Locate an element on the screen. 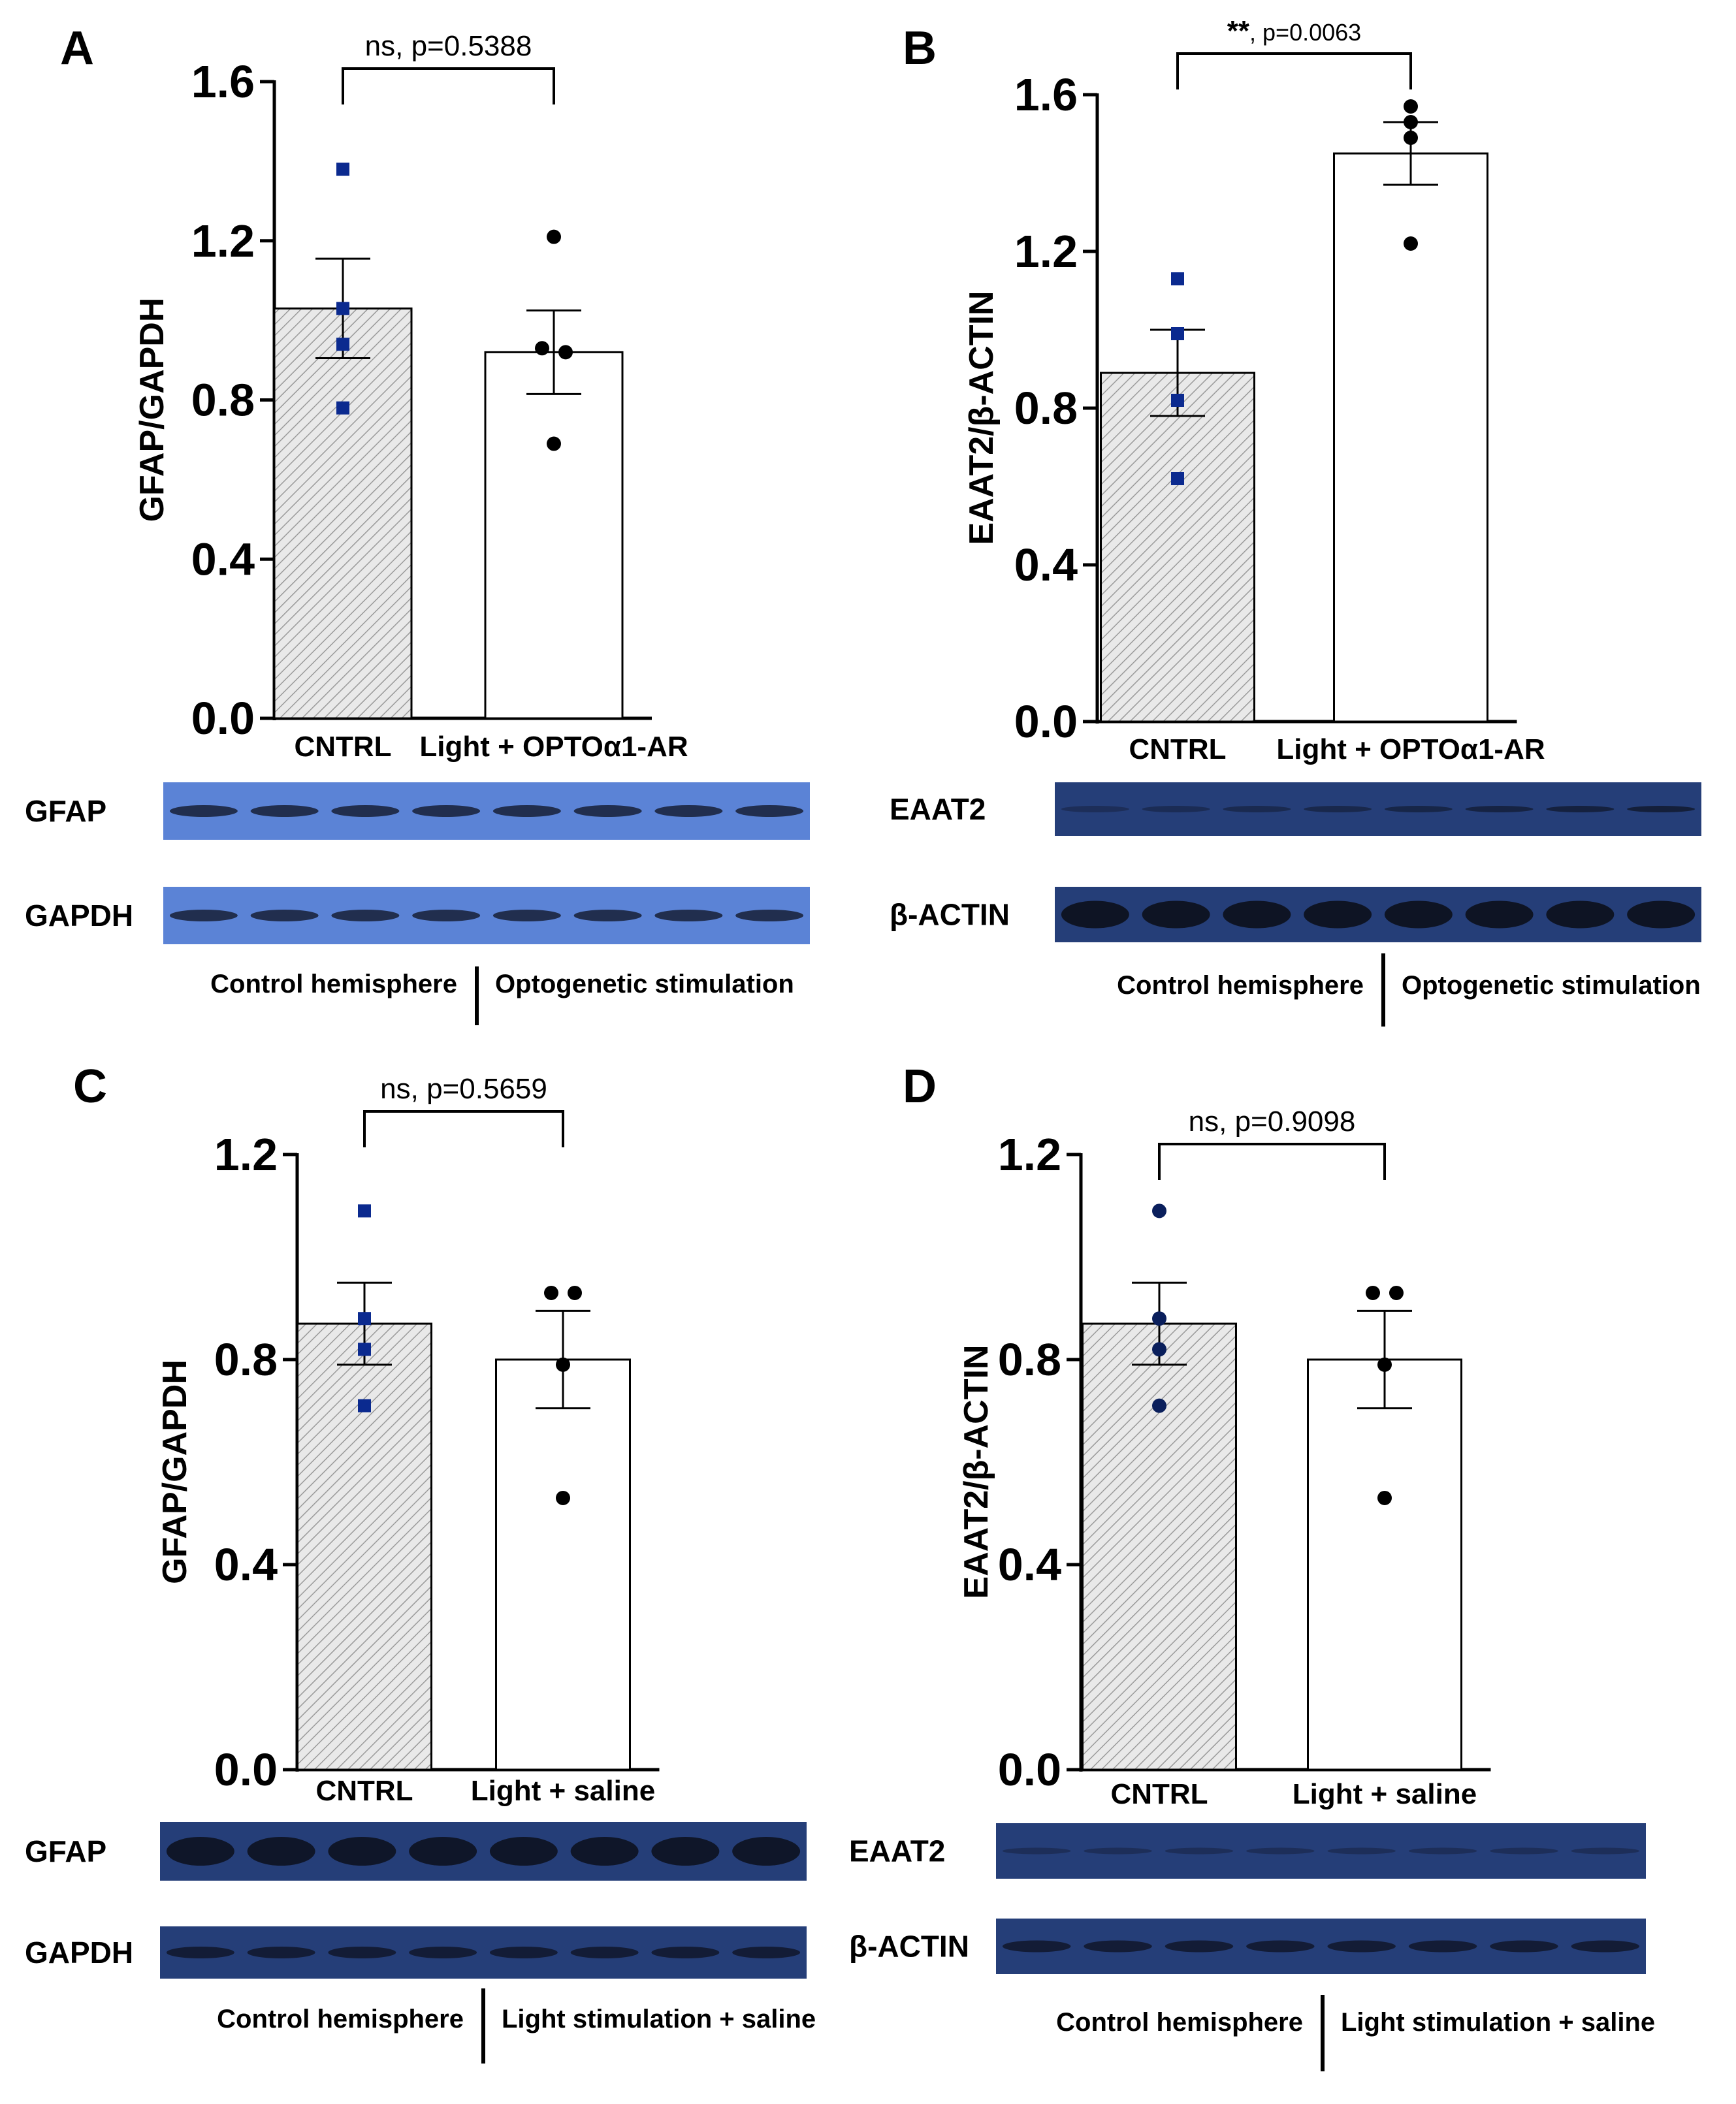 The image size is (1736, 2104). panel-letter: B is located at coordinates (920, 48).